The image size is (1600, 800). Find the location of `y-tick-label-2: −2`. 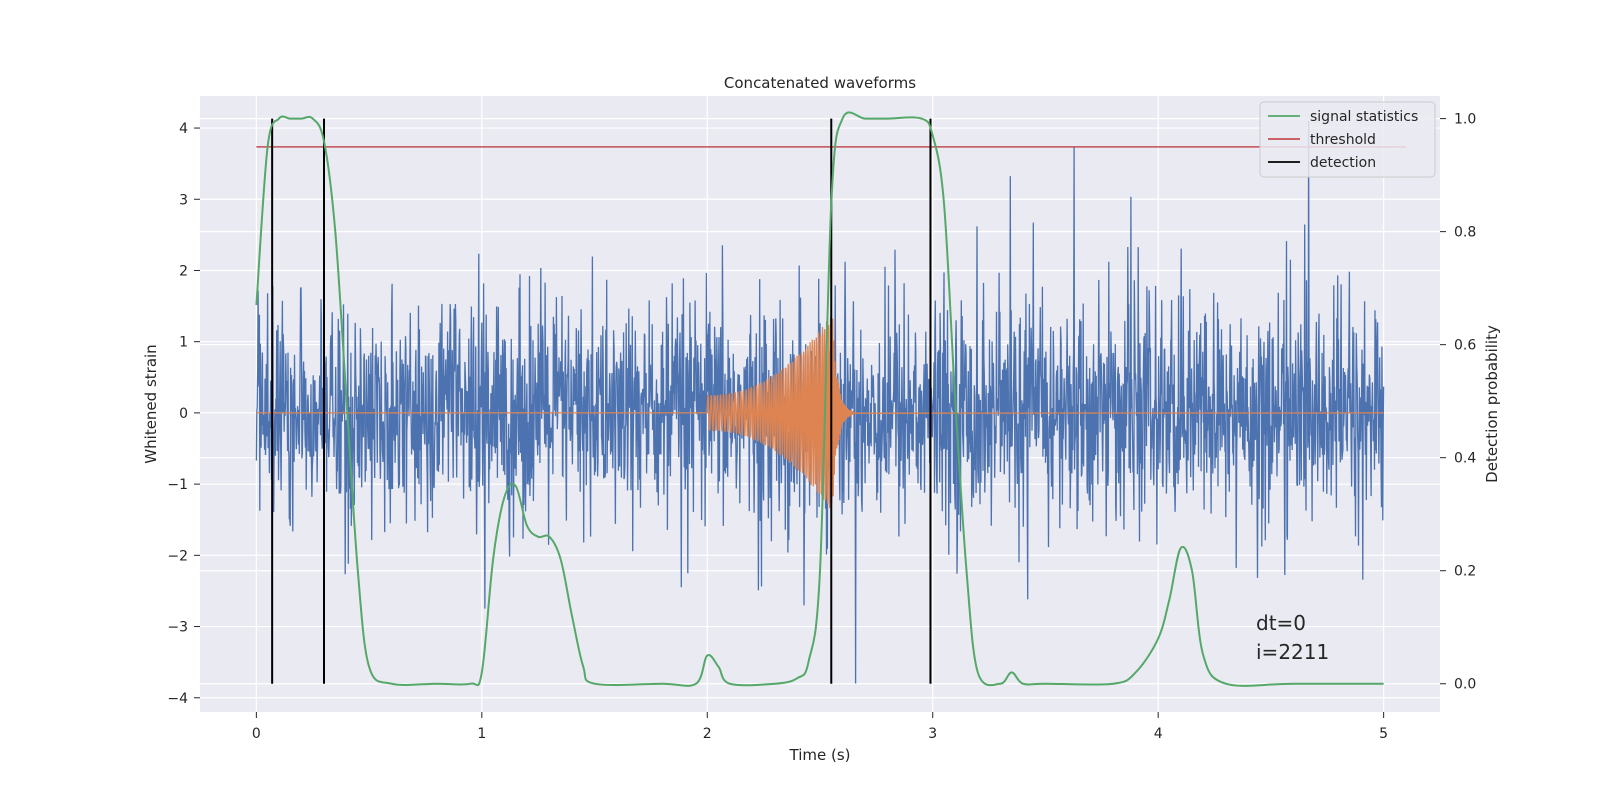

y-tick-label-2: −2 is located at coordinates (177, 556).